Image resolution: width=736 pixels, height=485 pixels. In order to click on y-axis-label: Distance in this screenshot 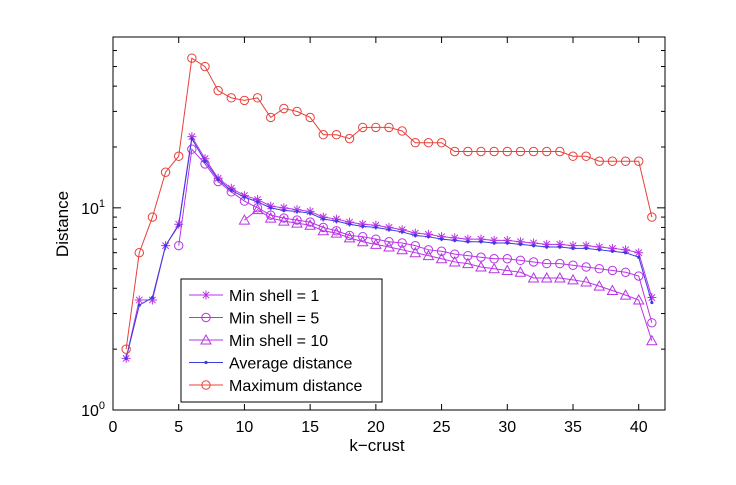, I will do `click(62, 224)`.